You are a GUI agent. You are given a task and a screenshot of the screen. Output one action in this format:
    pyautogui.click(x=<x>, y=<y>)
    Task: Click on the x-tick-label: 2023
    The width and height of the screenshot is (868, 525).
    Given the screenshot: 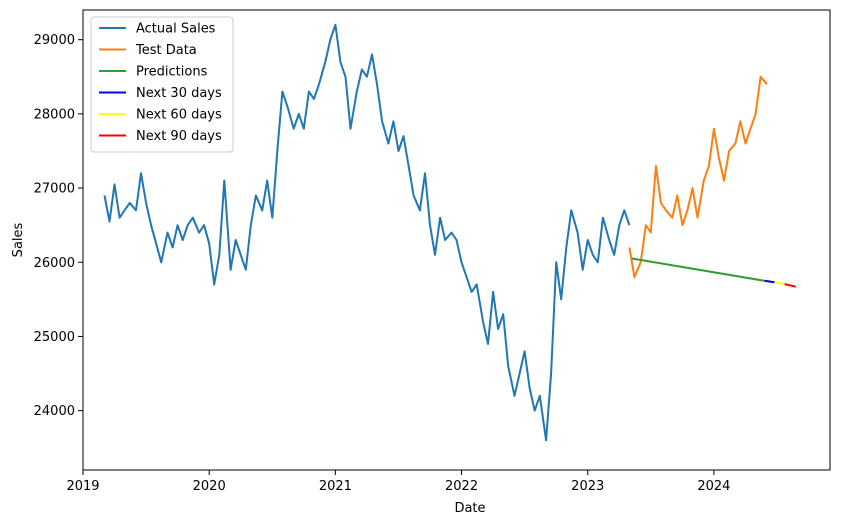 What is the action you would take?
    pyautogui.click(x=587, y=486)
    